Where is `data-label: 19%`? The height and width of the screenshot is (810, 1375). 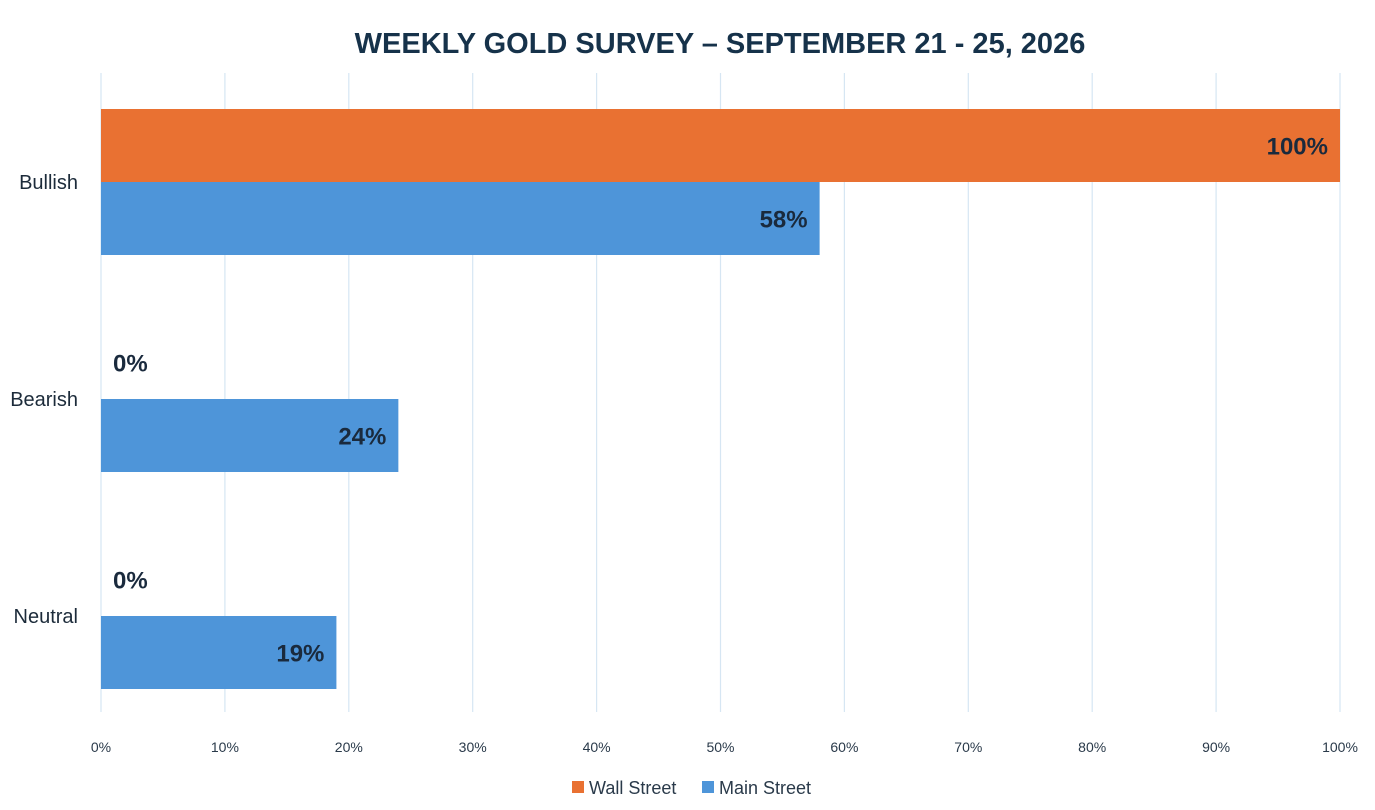 data-label: 19% is located at coordinates (300, 654).